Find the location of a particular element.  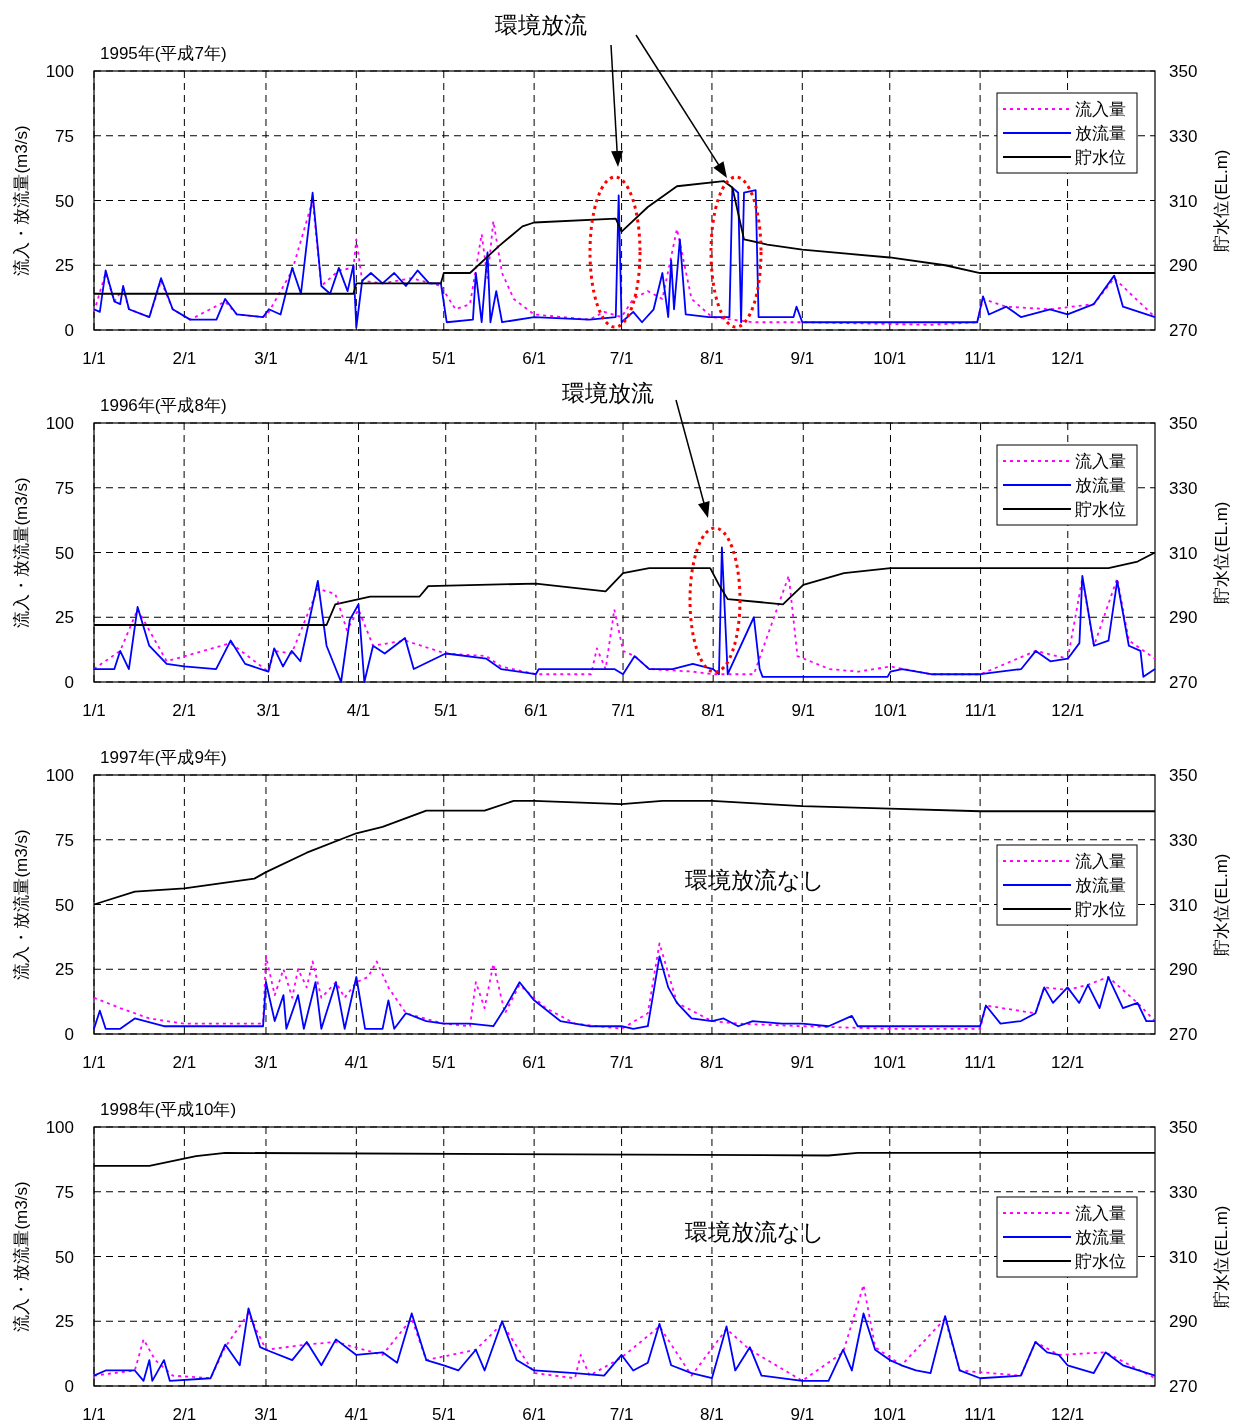

chart-title: 1995年(平成7年) is located at coordinates (163, 53).